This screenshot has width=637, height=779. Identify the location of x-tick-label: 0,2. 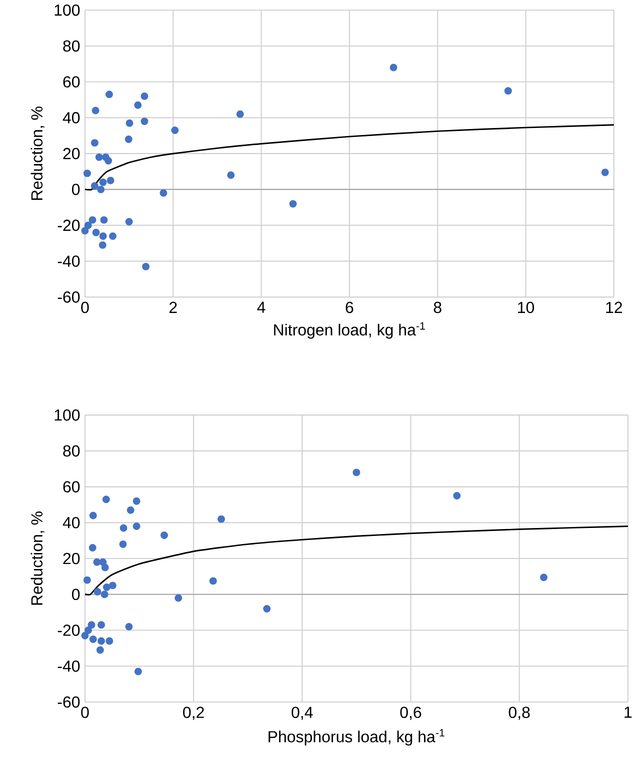
(193, 713).